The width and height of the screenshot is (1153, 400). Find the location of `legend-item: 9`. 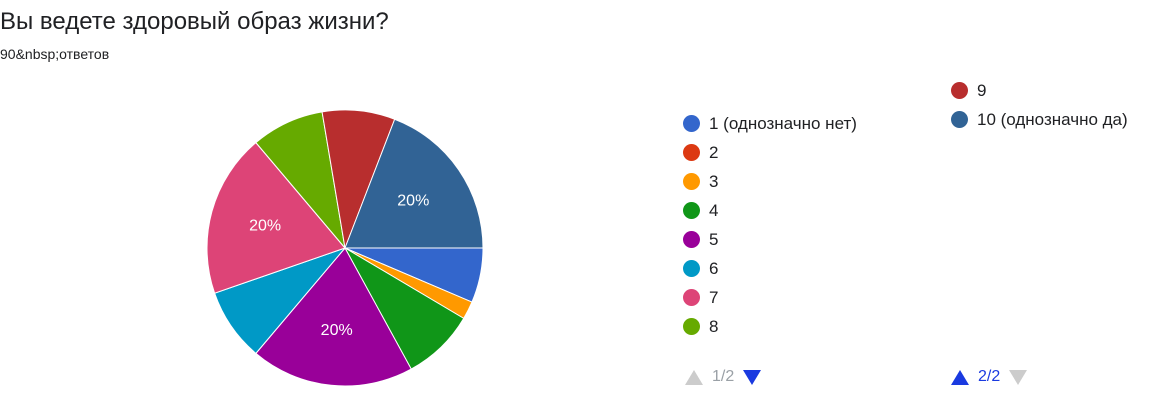

legend-item: 9 is located at coordinates (1039, 90).